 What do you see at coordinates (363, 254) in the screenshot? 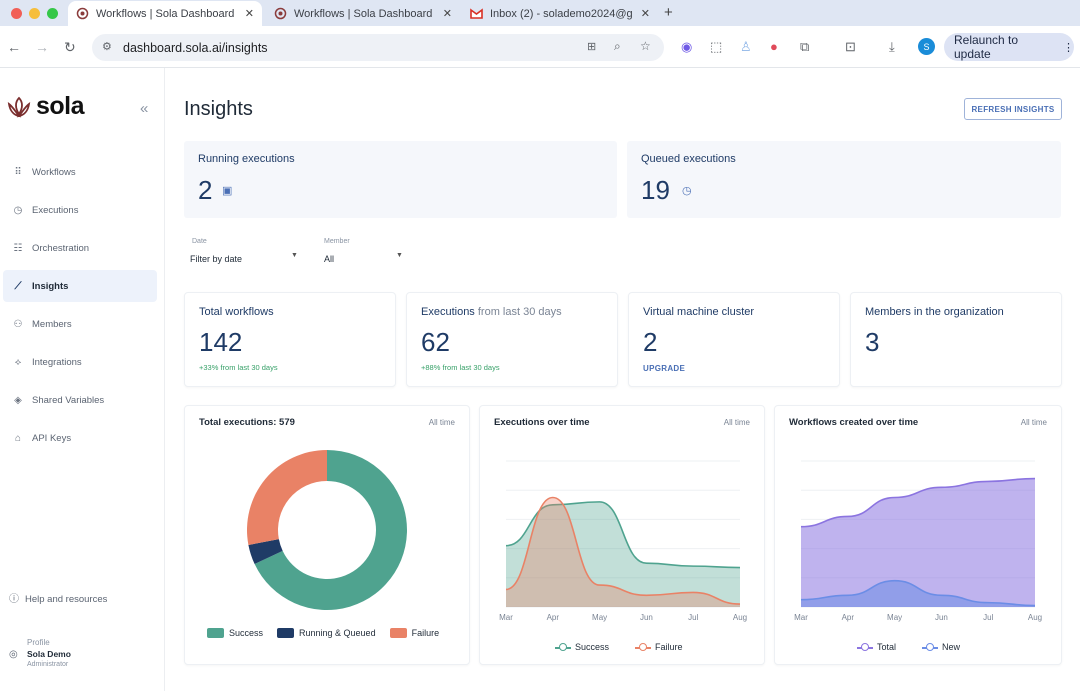
I see `member-filter: Member All ▼` at bounding box center [363, 254].